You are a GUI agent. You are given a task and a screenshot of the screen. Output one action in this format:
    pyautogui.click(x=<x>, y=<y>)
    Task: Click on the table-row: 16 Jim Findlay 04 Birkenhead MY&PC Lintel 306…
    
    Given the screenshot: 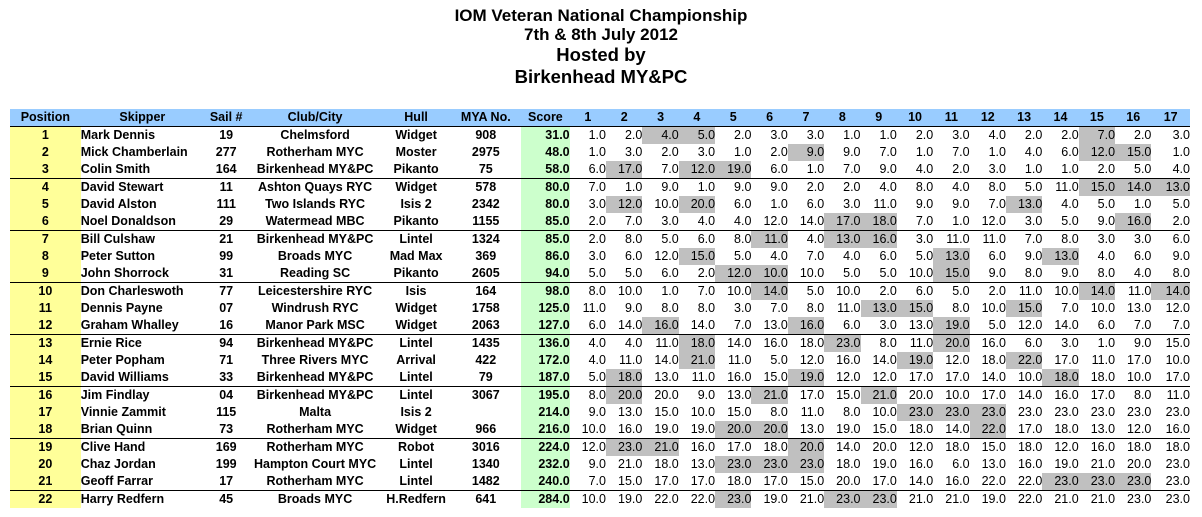 What is the action you would take?
    pyautogui.click(x=600, y=395)
    